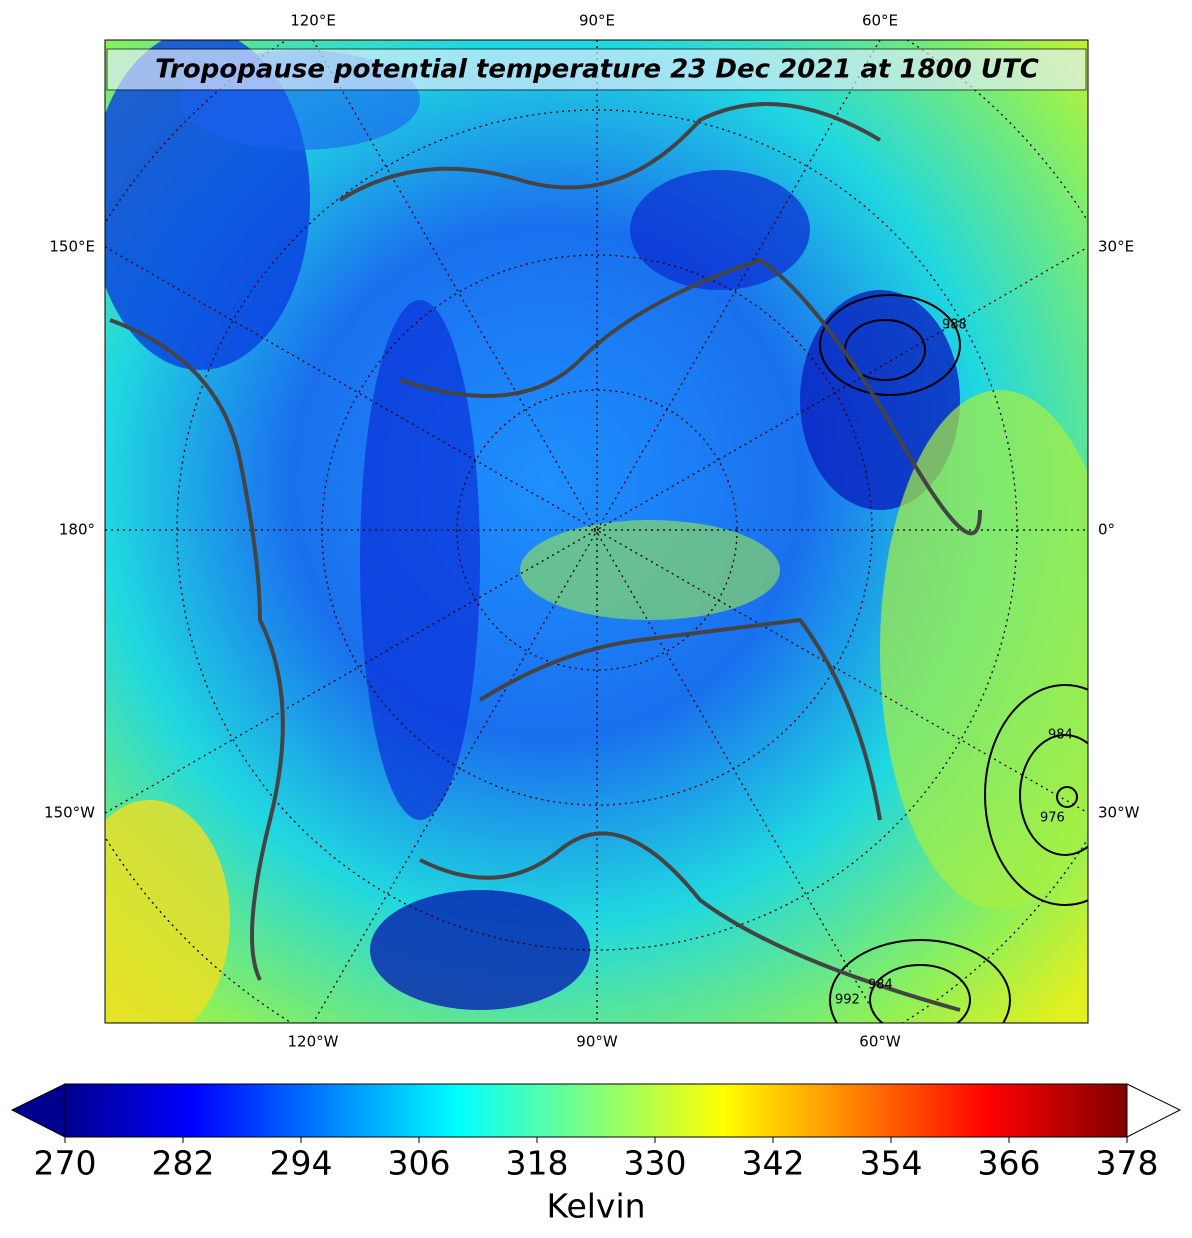 The image size is (1192, 1238). Describe the element at coordinates (38, 1110) in the screenshot. I see `colorbar-extend-low` at that location.